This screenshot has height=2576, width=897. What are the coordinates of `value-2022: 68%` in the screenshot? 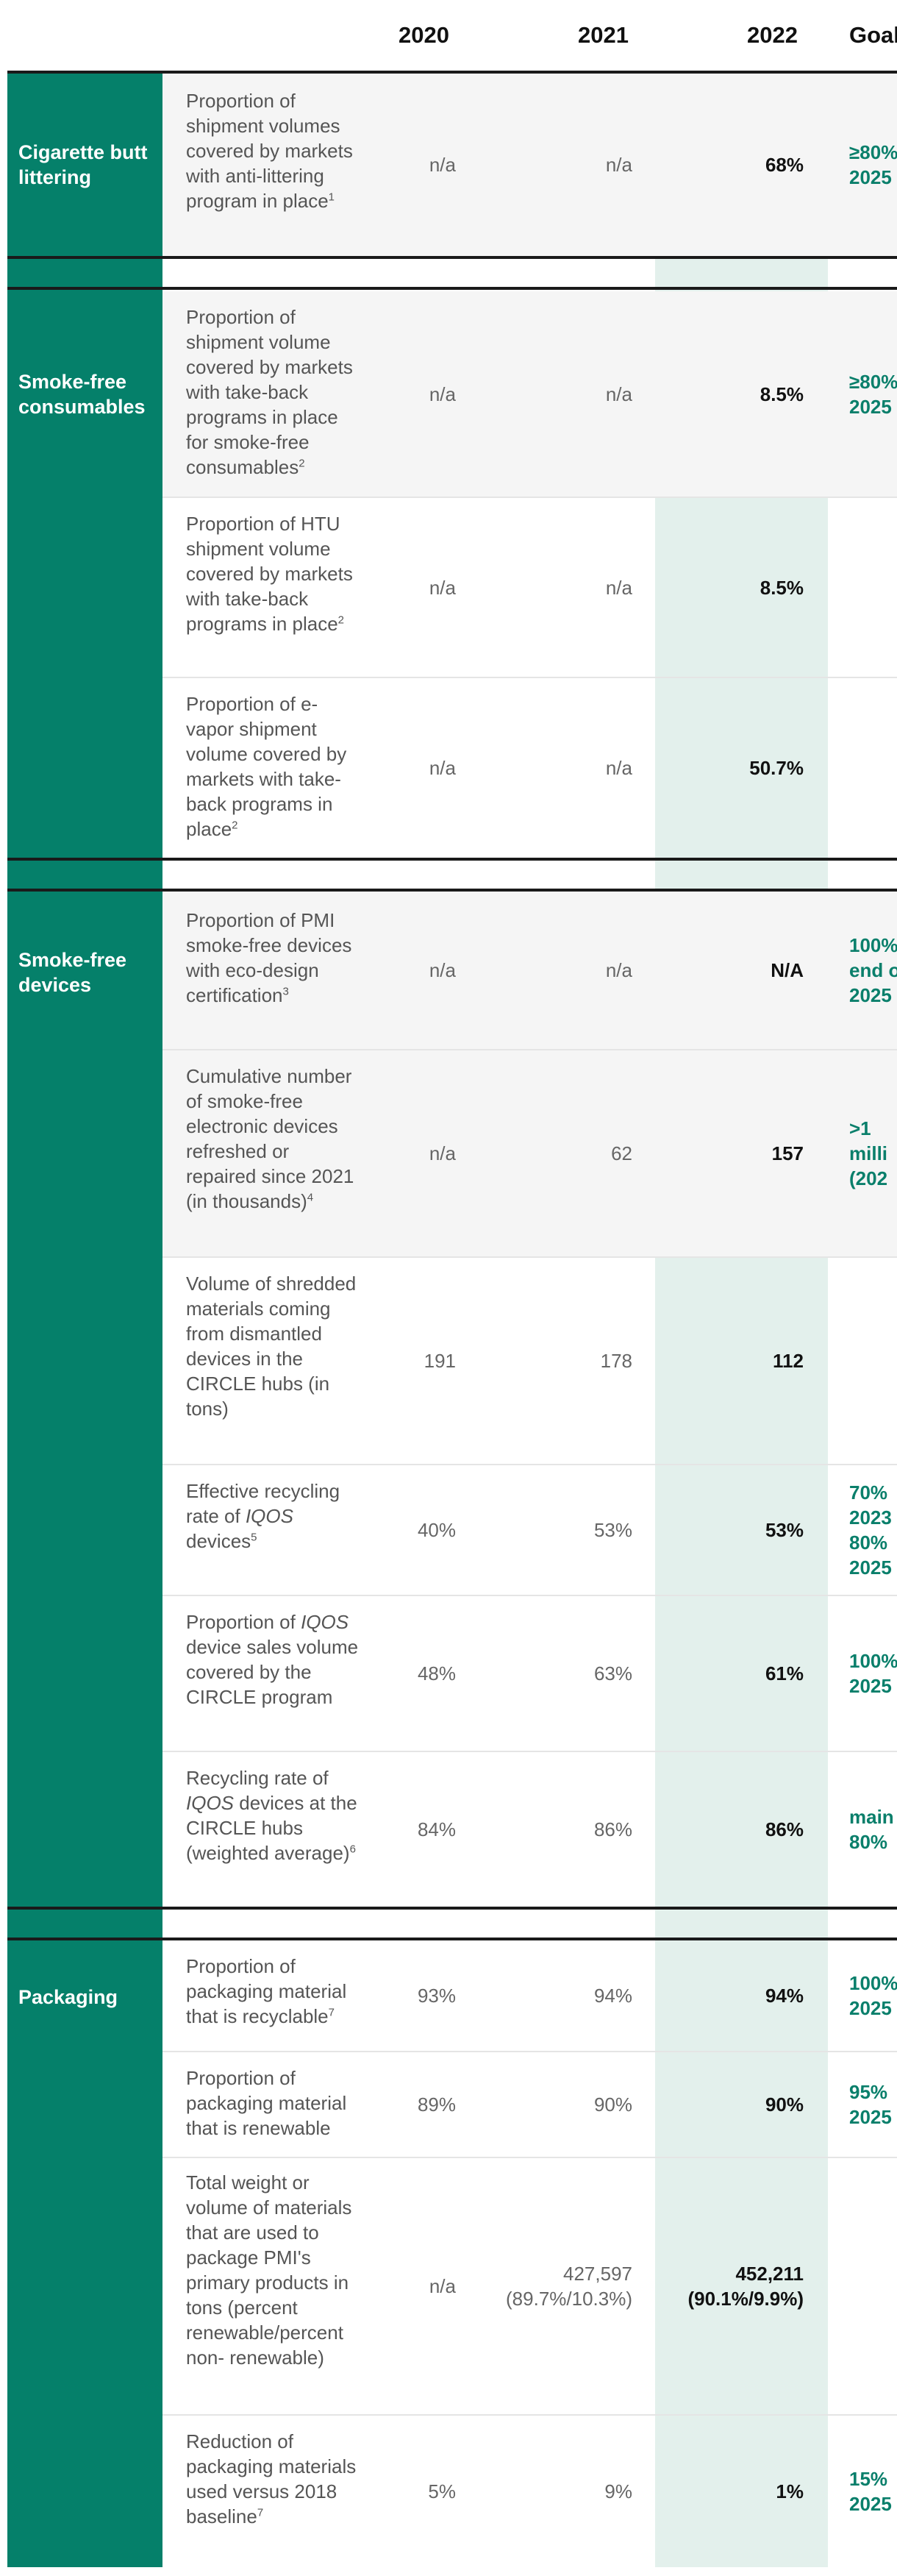 It's located at (784, 165).